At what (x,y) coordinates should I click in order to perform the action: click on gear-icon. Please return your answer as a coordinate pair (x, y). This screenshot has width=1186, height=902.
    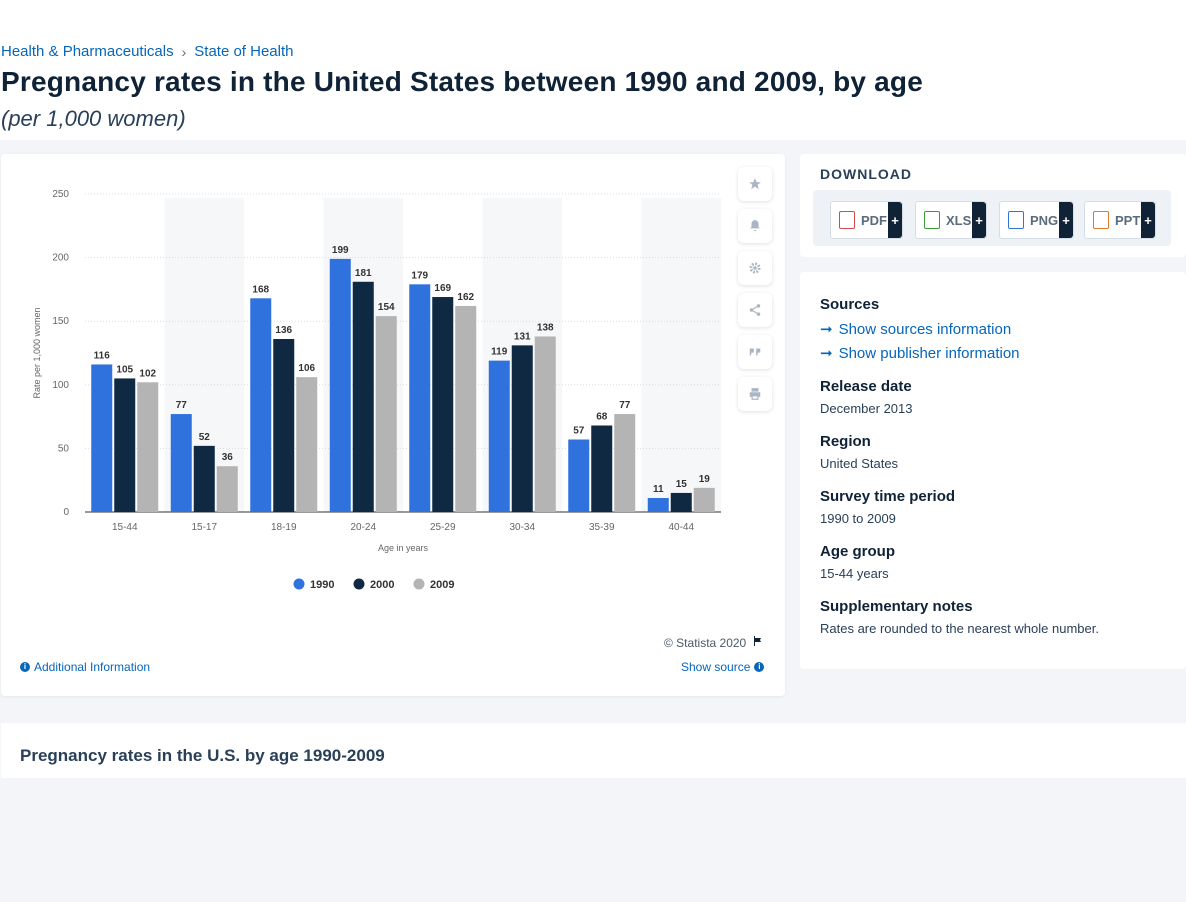
    Looking at the image, I should click on (755, 268).